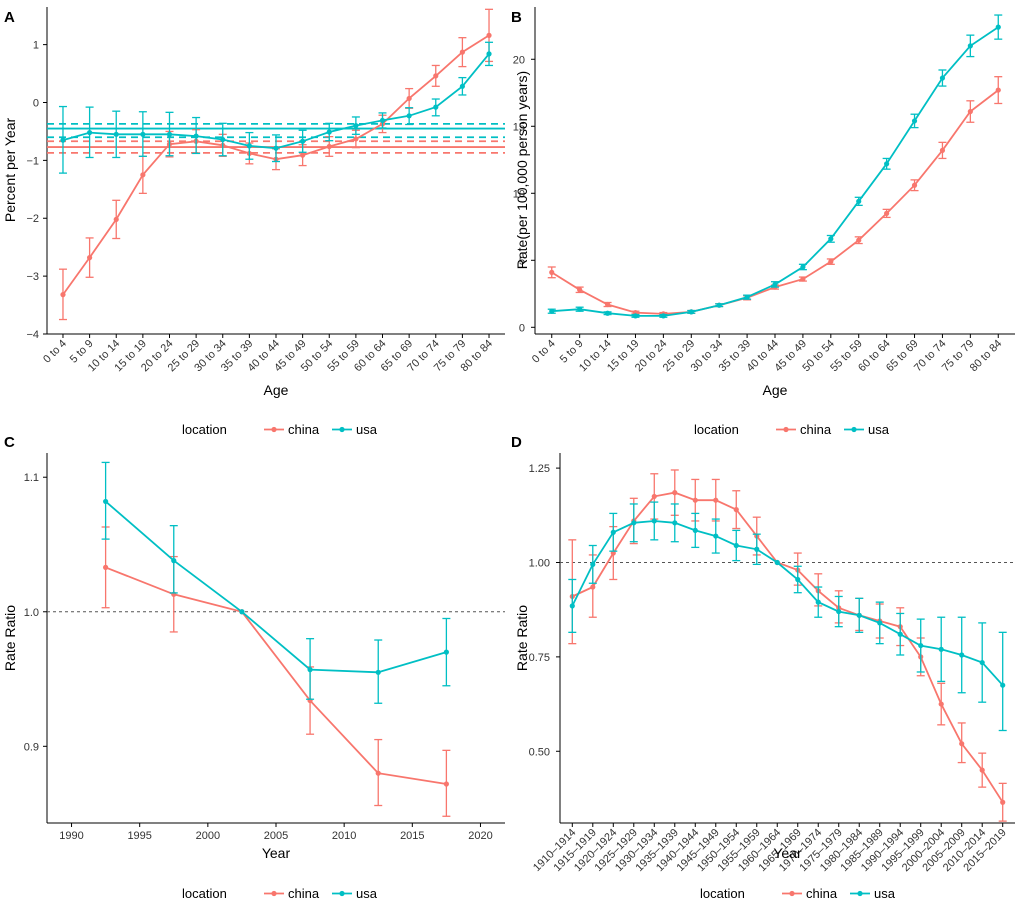 The height and width of the screenshot is (906, 1021). What do you see at coordinates (274, 893) in the screenshot?
I see `legend-key-point-china` at bounding box center [274, 893].